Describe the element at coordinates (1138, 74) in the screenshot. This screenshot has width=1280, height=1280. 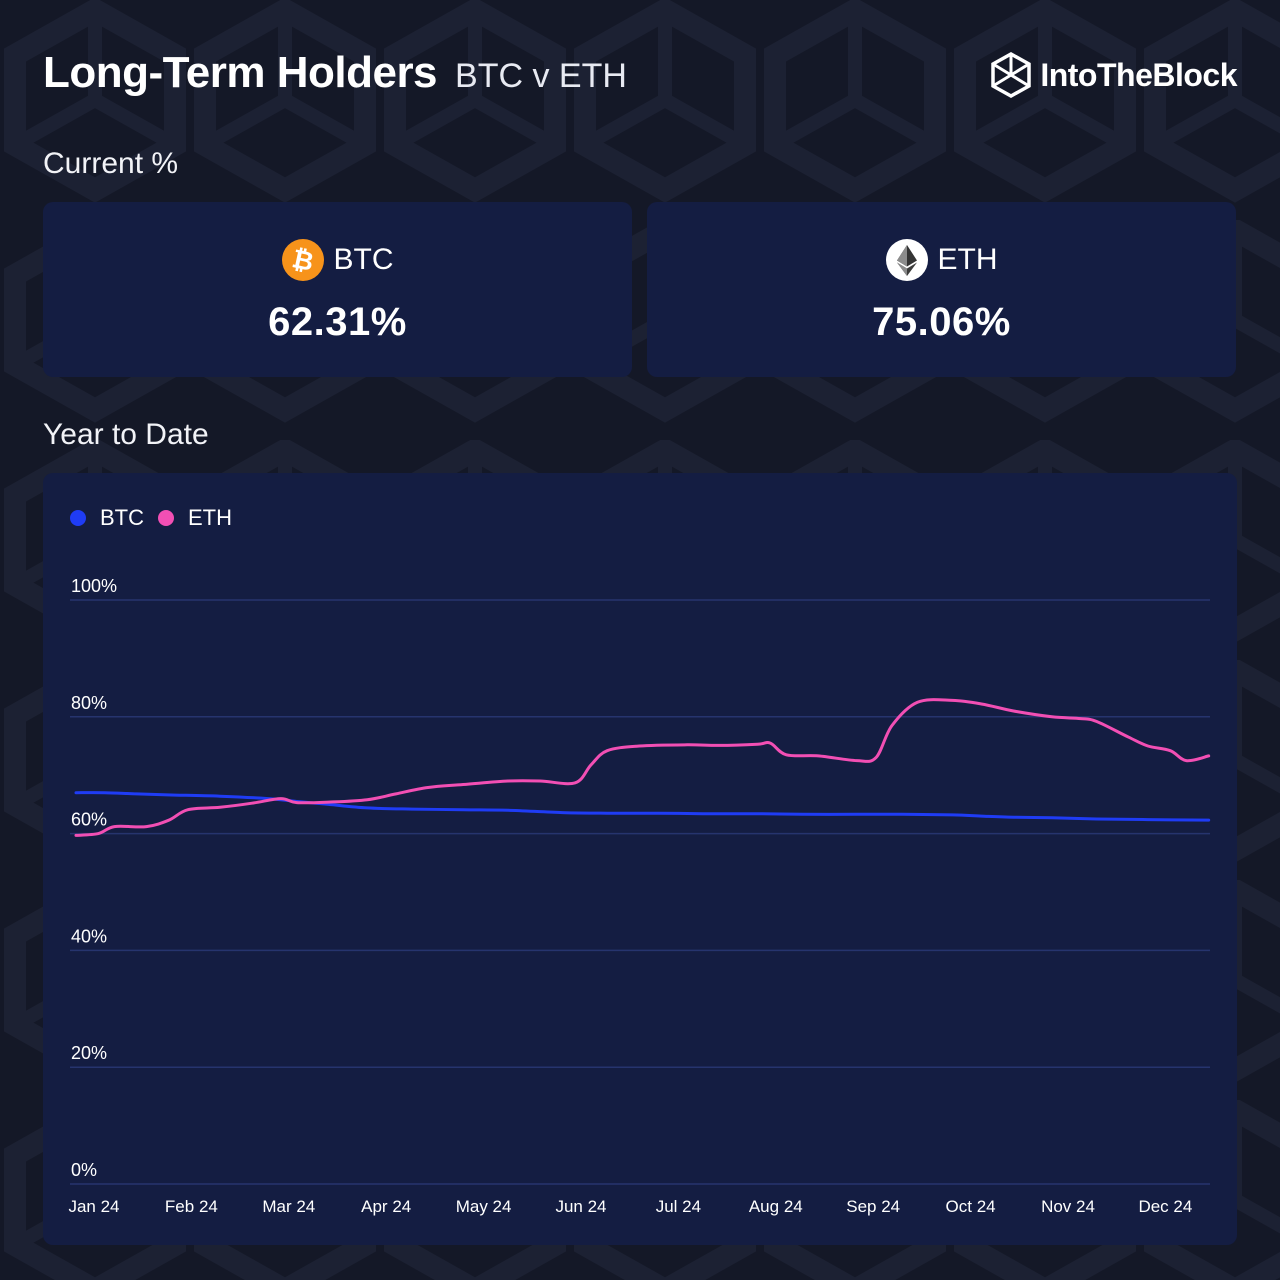
I see `brand-name: IntoTheBlock` at that location.